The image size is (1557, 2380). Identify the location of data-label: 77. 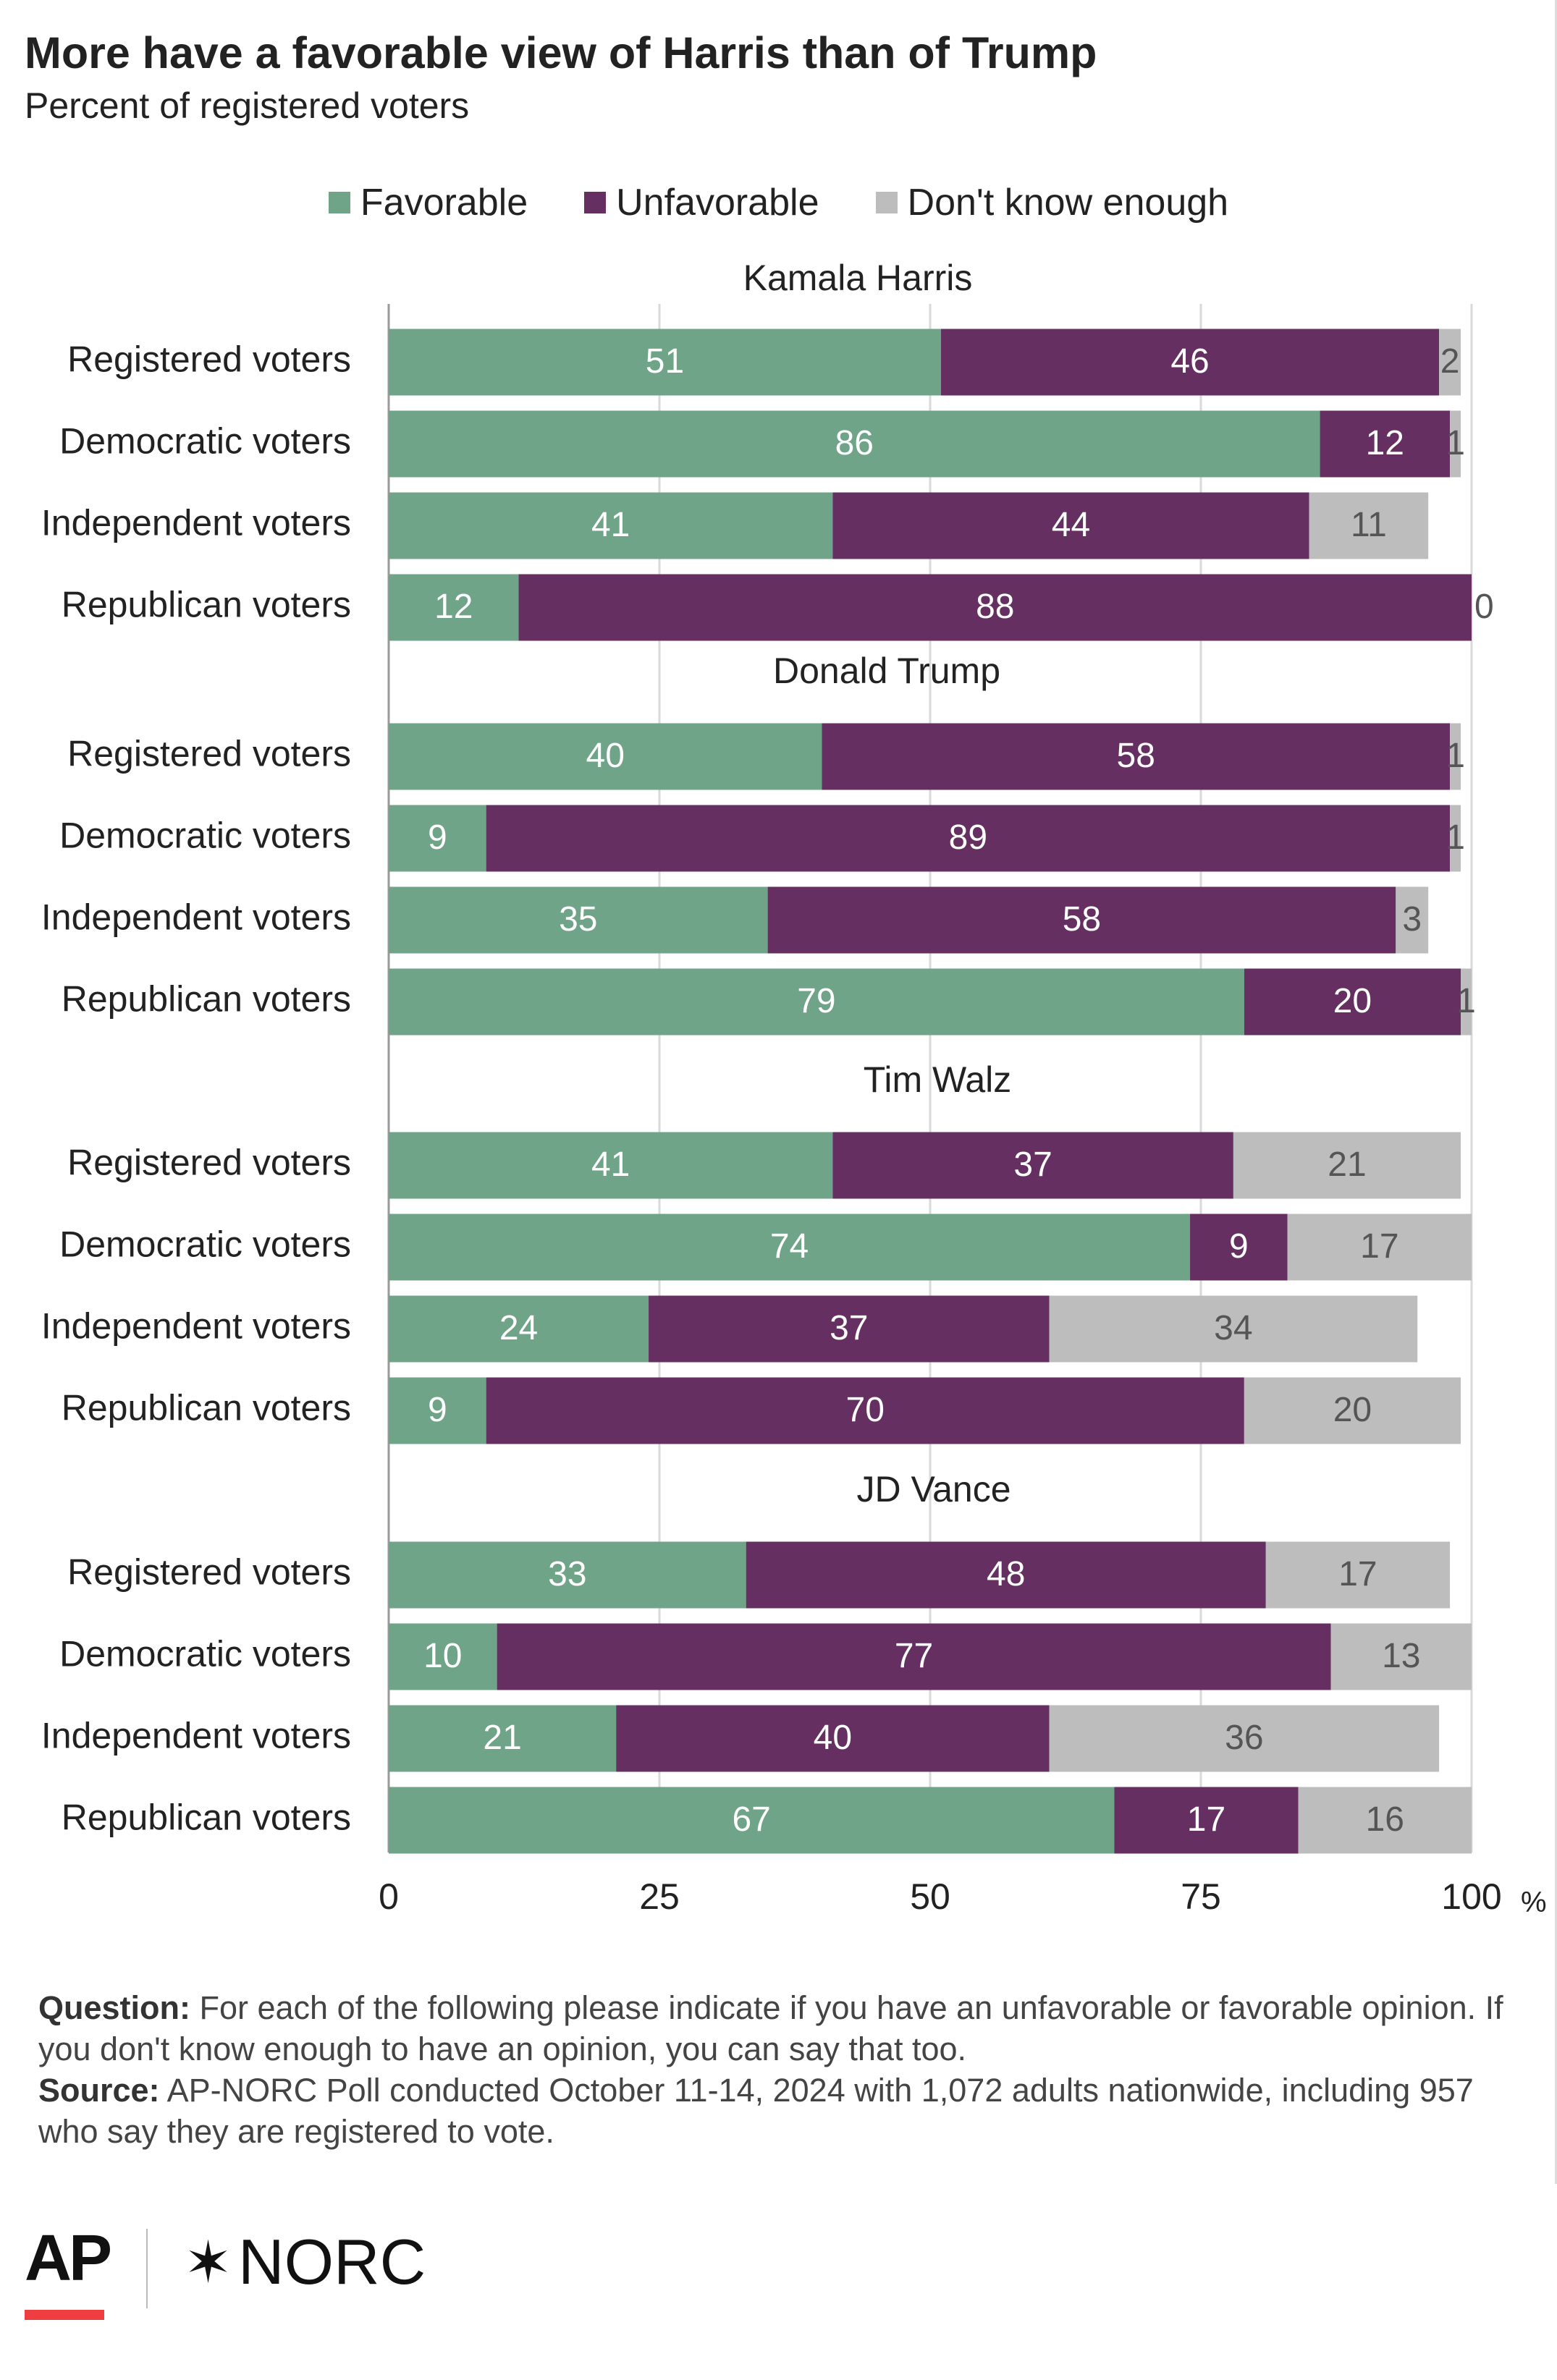
(914, 1656).